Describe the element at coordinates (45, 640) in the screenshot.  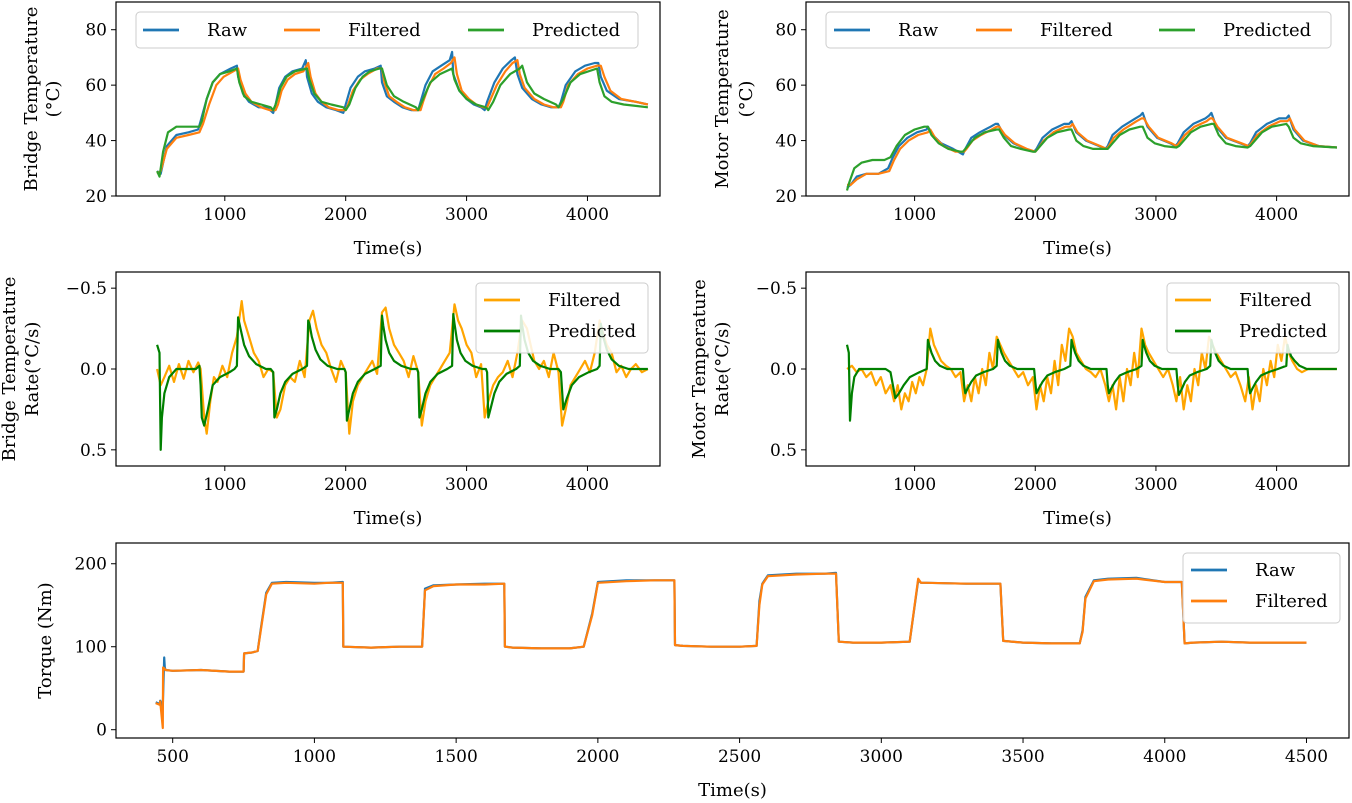
I see `y-axis-label: Torque (Nm)` at that location.